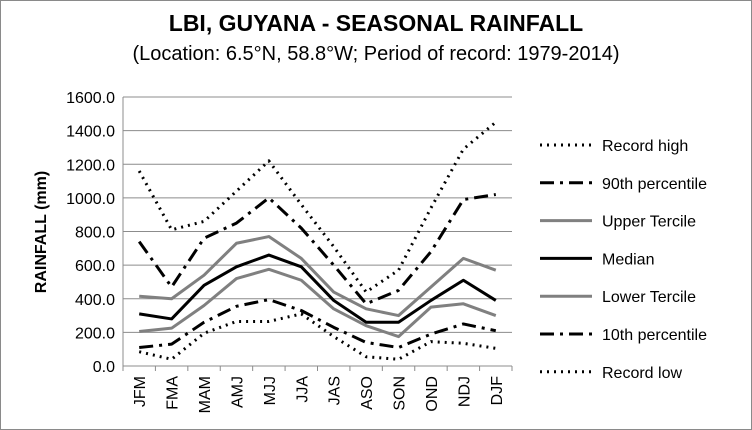 This screenshot has width=752, height=430. Describe the element at coordinates (464, 391) in the screenshot. I see `x-tick-label: NDJ` at that location.